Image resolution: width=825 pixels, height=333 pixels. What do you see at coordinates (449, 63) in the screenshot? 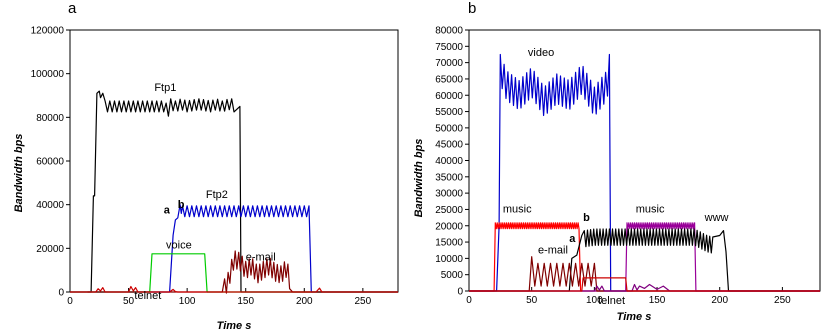
I see `y-tick-label: 70000` at bounding box center [449, 63].